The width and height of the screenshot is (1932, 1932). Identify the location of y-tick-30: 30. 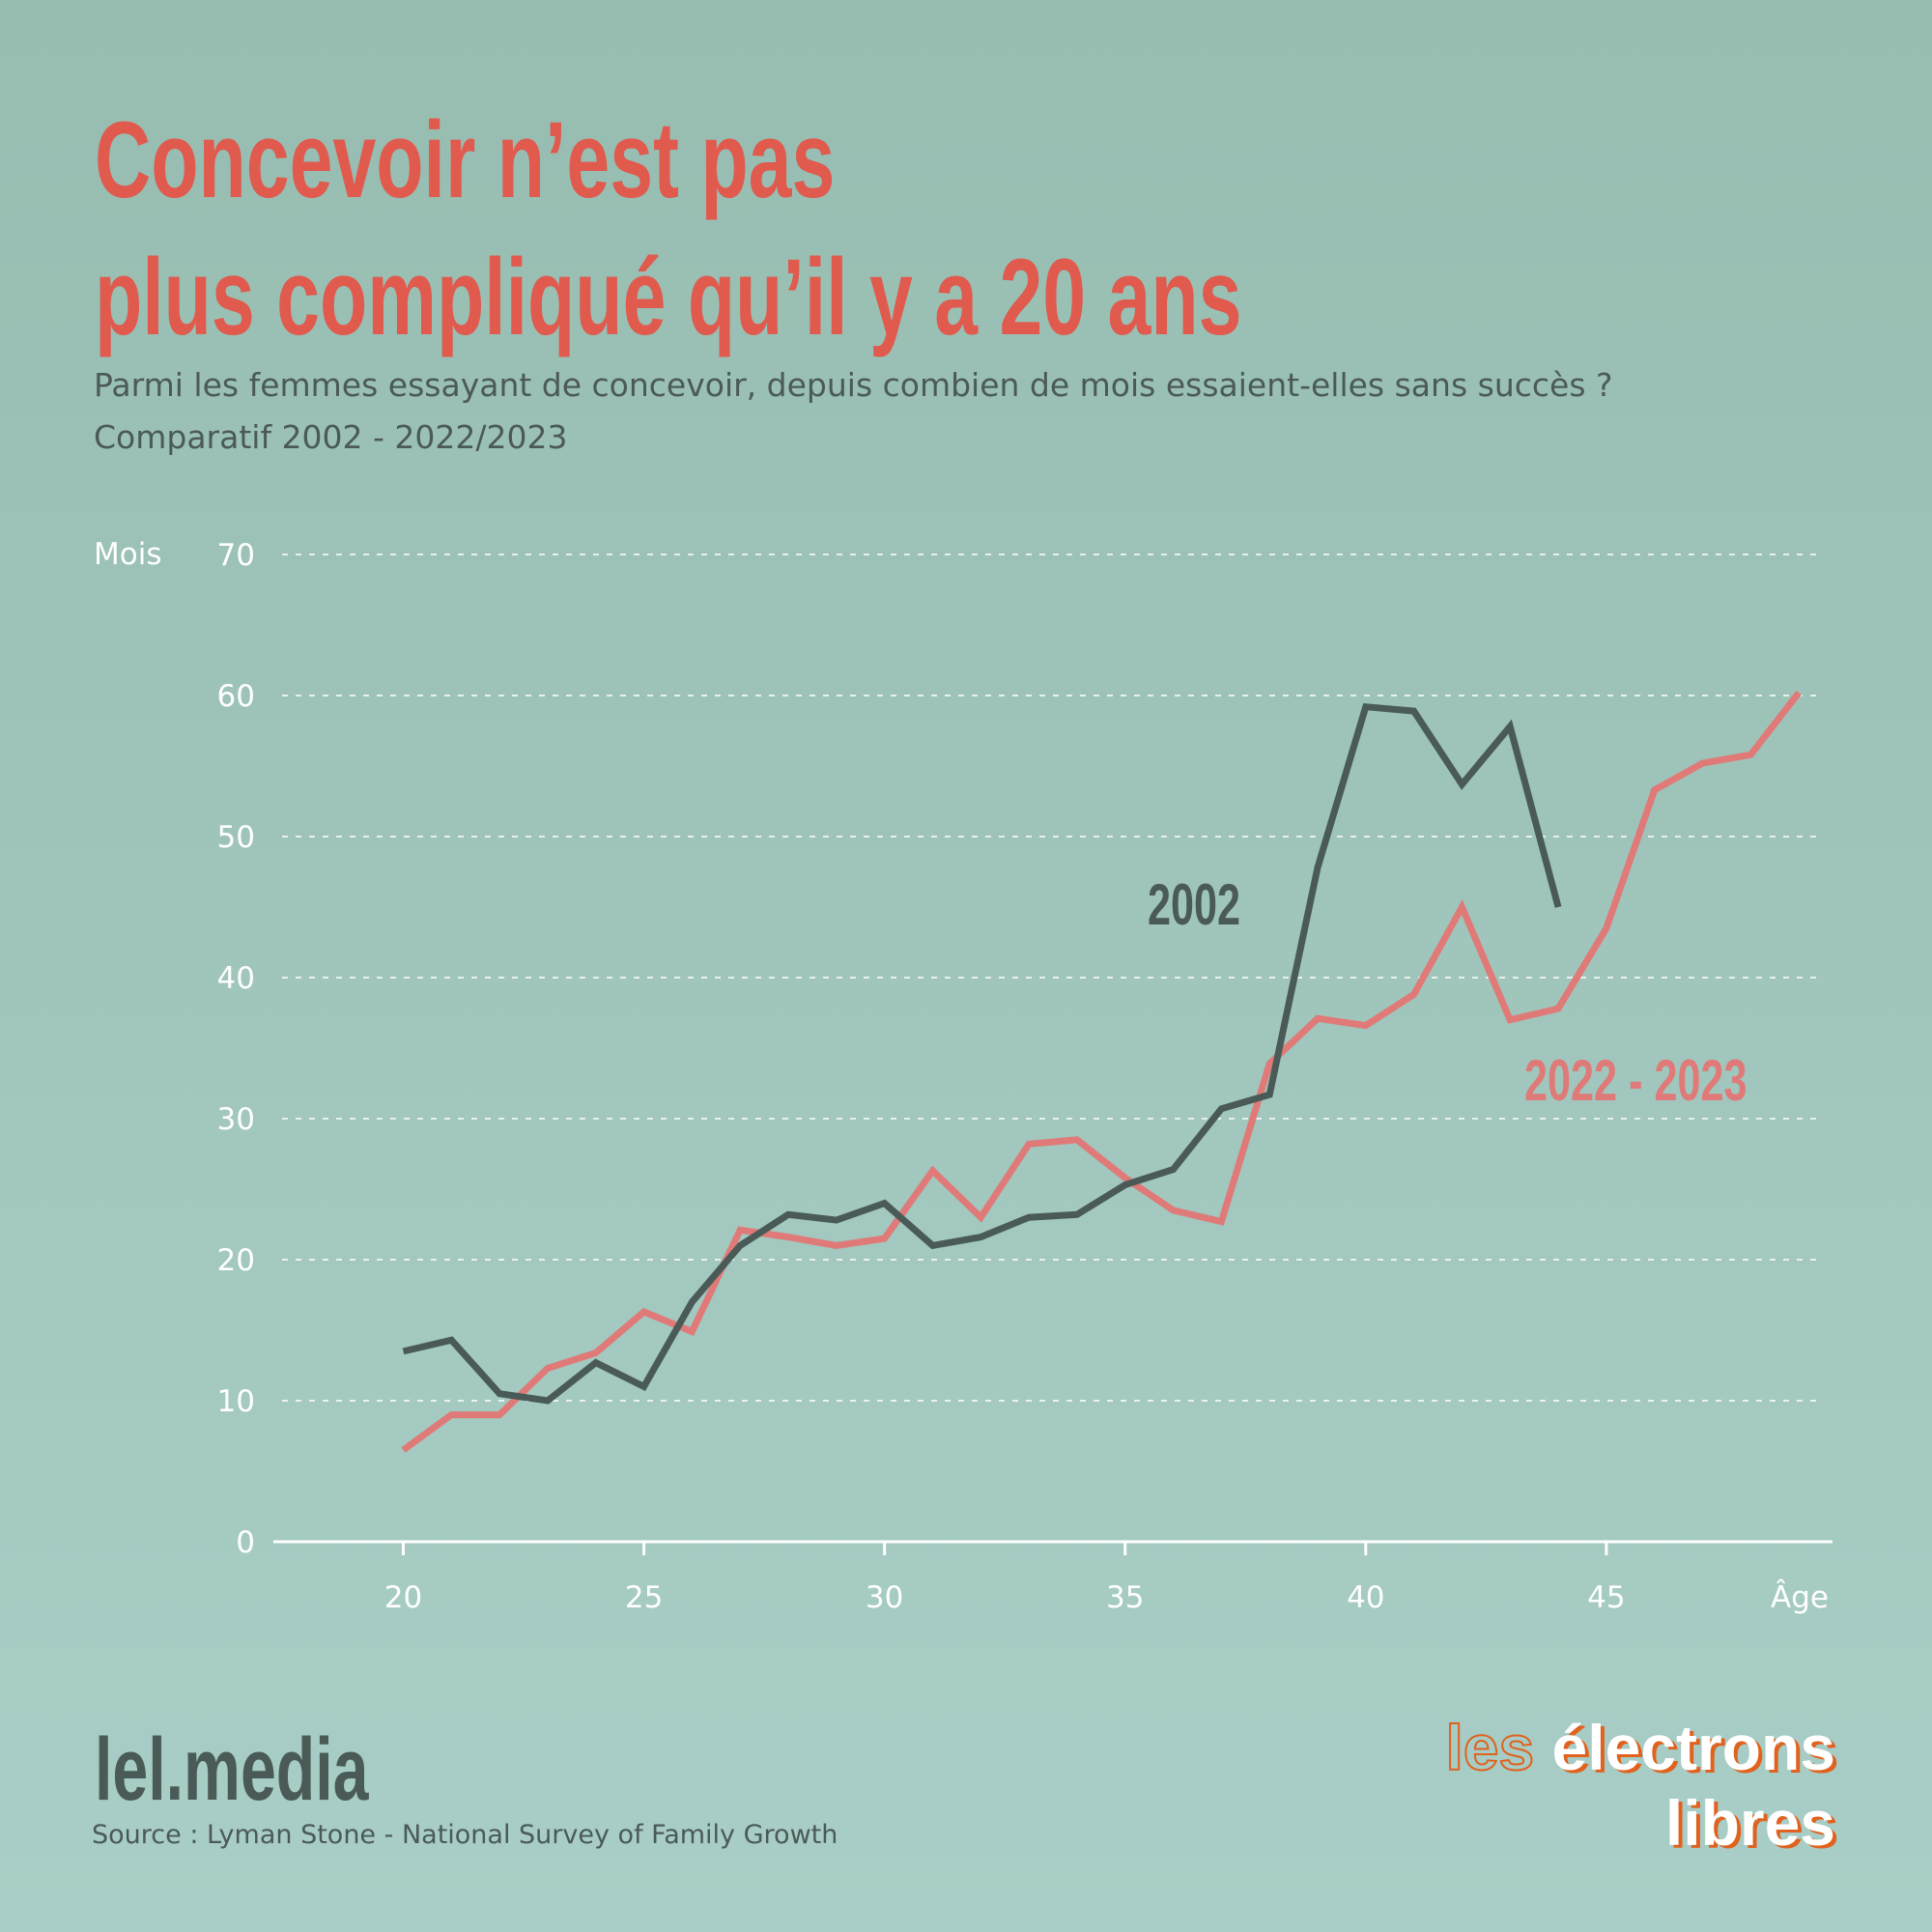
(236, 1119).